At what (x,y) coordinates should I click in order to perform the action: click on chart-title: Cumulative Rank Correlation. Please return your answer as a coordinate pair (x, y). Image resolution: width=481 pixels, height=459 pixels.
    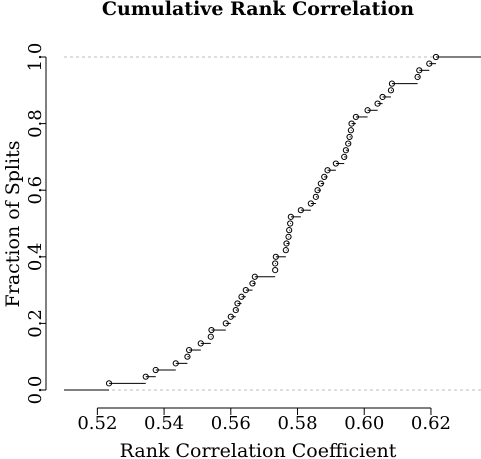
    Looking at the image, I should click on (258, 10).